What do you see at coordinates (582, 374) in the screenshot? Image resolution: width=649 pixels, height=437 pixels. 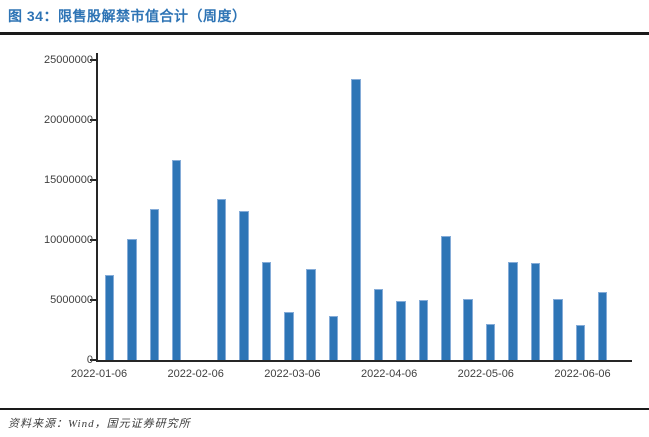 I see `x-tick-label: 2022-06-06` at bounding box center [582, 374].